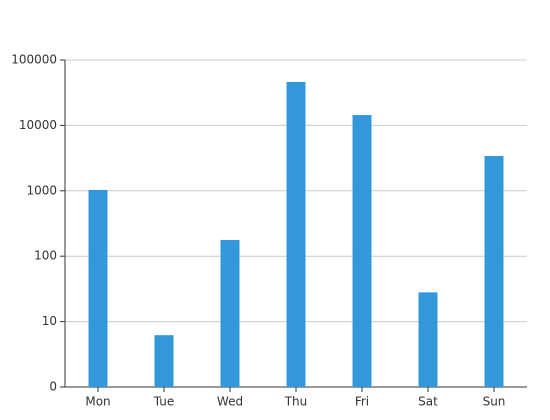 This screenshot has height=420, width=550. What do you see at coordinates (34, 60) in the screenshot?
I see `y-tick-label: 100000` at bounding box center [34, 60].